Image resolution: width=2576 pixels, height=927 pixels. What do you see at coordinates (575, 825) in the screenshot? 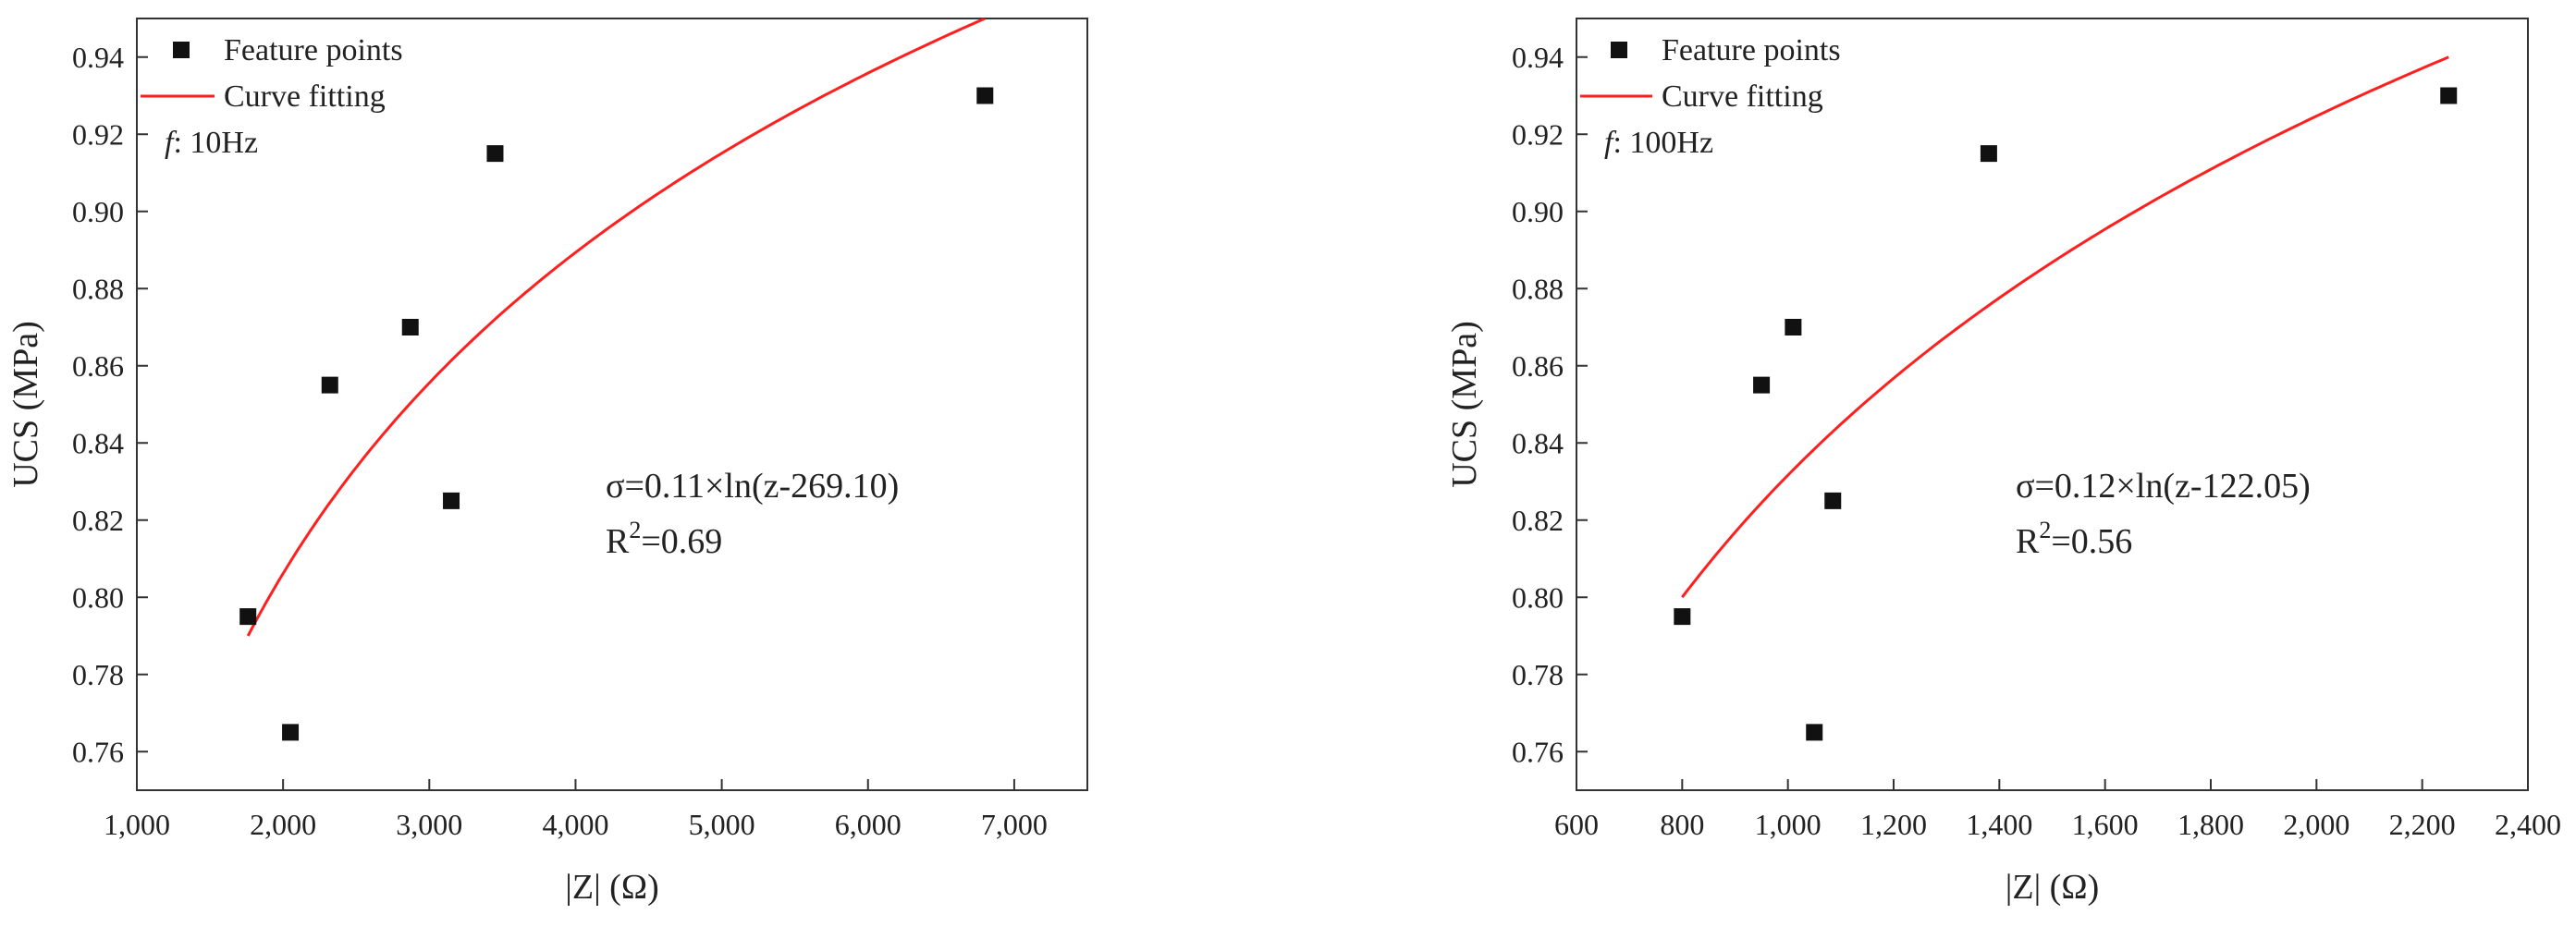
I see `x-tick-label: 4,000` at bounding box center [575, 825].